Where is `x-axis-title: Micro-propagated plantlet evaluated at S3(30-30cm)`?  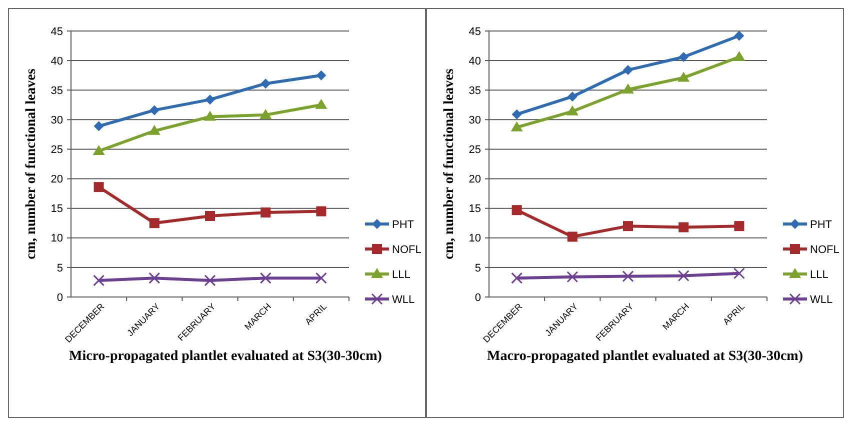 x-axis-title: Micro-propagated plantlet evaluated at S3(30-30cm) is located at coordinates (225, 357).